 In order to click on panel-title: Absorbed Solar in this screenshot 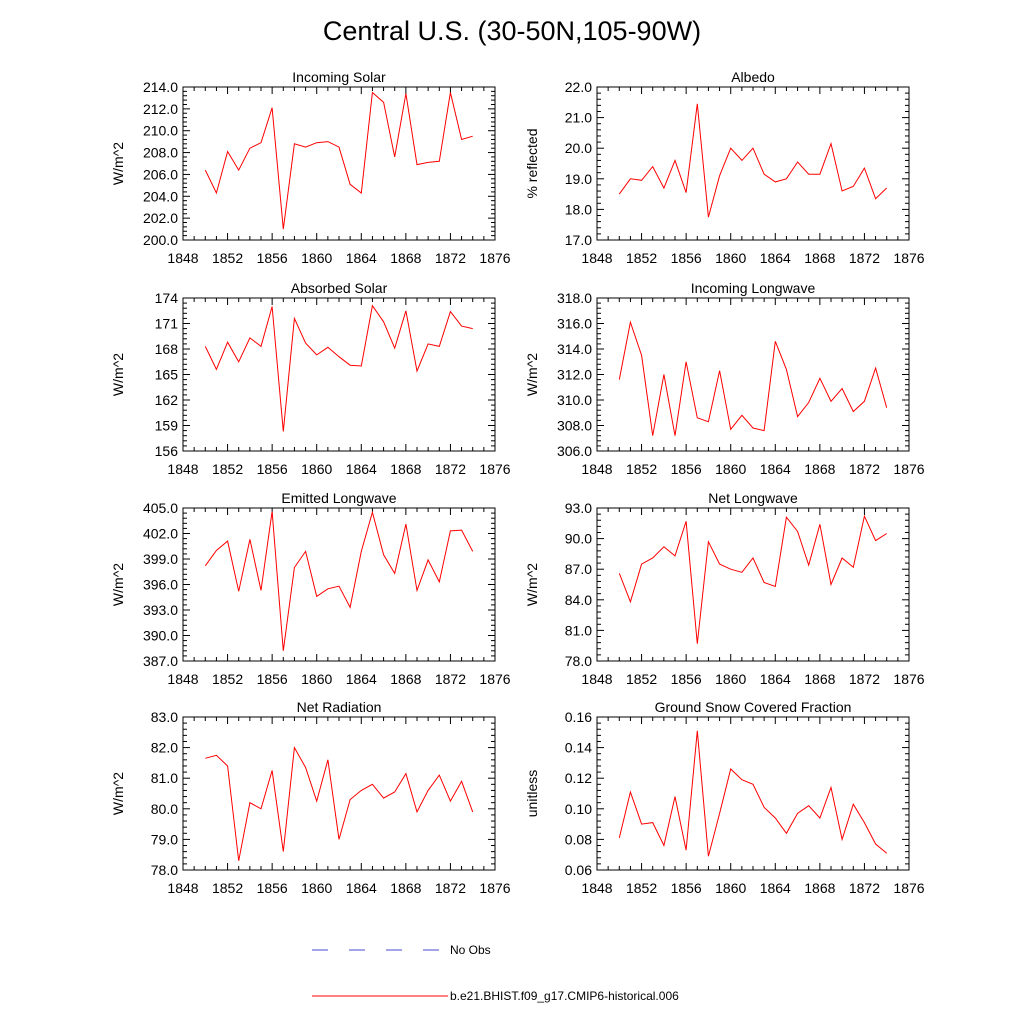, I will do `click(339, 288)`.